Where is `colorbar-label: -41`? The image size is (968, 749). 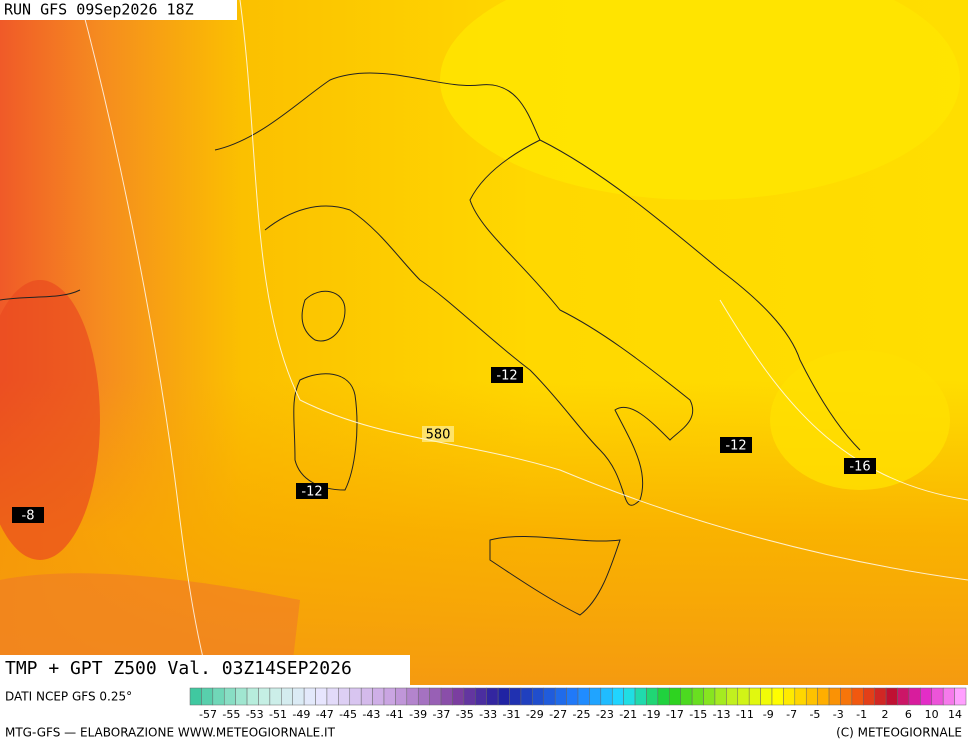
colorbar-label: -41 is located at coordinates (395, 714).